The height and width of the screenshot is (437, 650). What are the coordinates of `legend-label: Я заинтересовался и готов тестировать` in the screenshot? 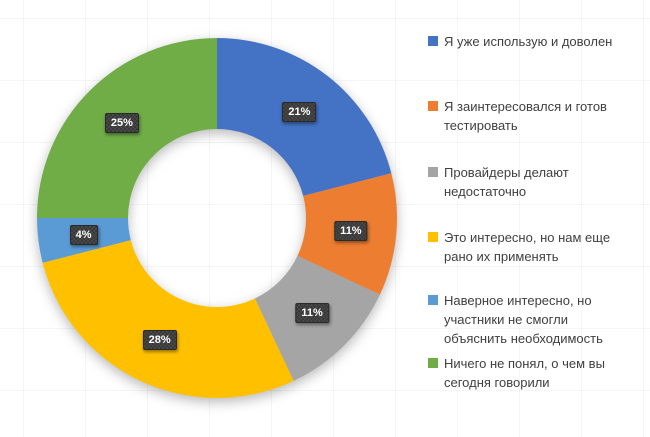 It's located at (525, 116).